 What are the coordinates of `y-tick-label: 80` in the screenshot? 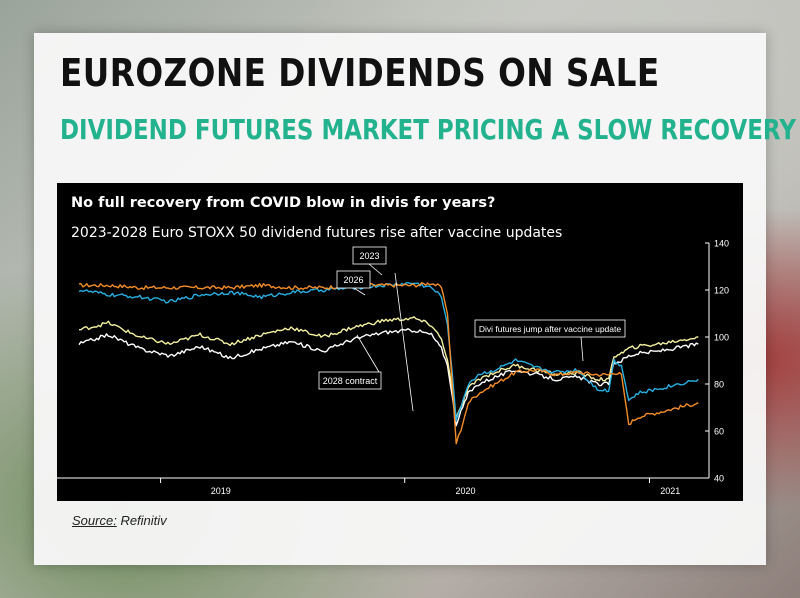 It's located at (719, 385).